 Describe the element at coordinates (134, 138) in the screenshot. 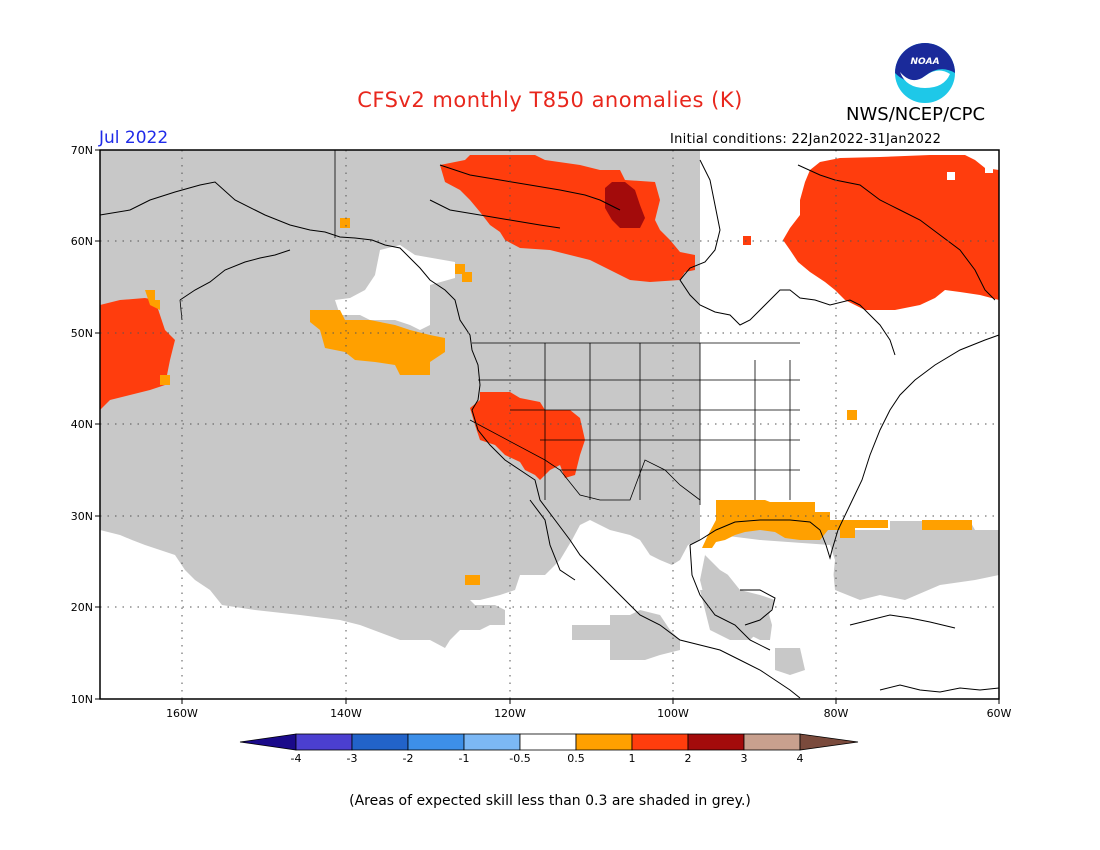

I see `valid-month-label: Jul 2022` at that location.